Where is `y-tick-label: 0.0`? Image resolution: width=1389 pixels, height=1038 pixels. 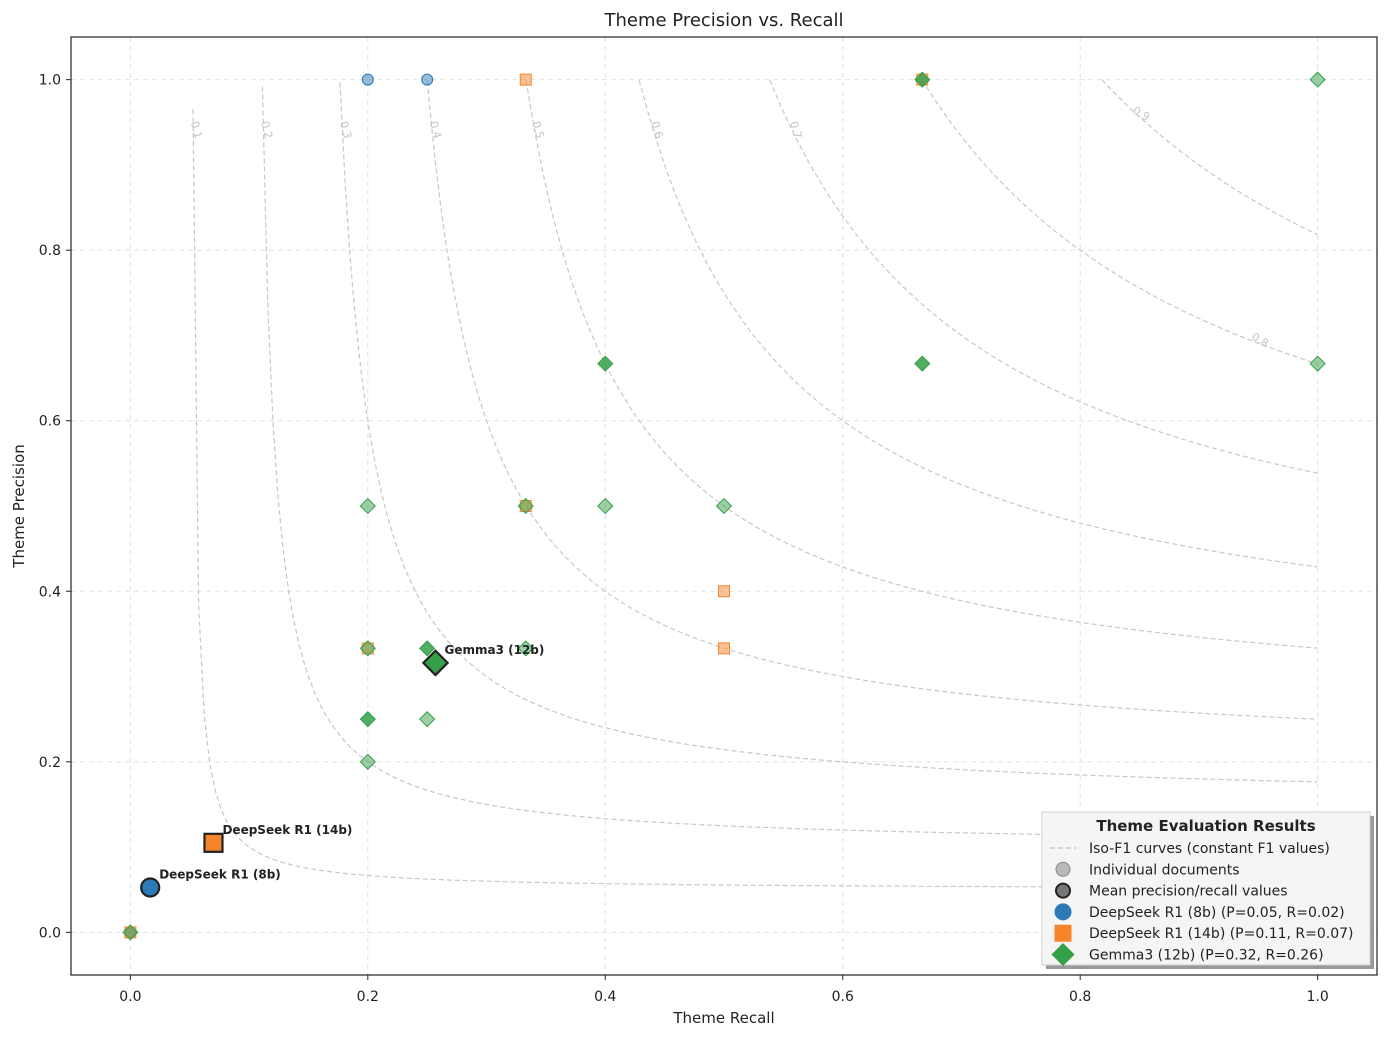
y-tick-label: 0.0 is located at coordinates (50, 933).